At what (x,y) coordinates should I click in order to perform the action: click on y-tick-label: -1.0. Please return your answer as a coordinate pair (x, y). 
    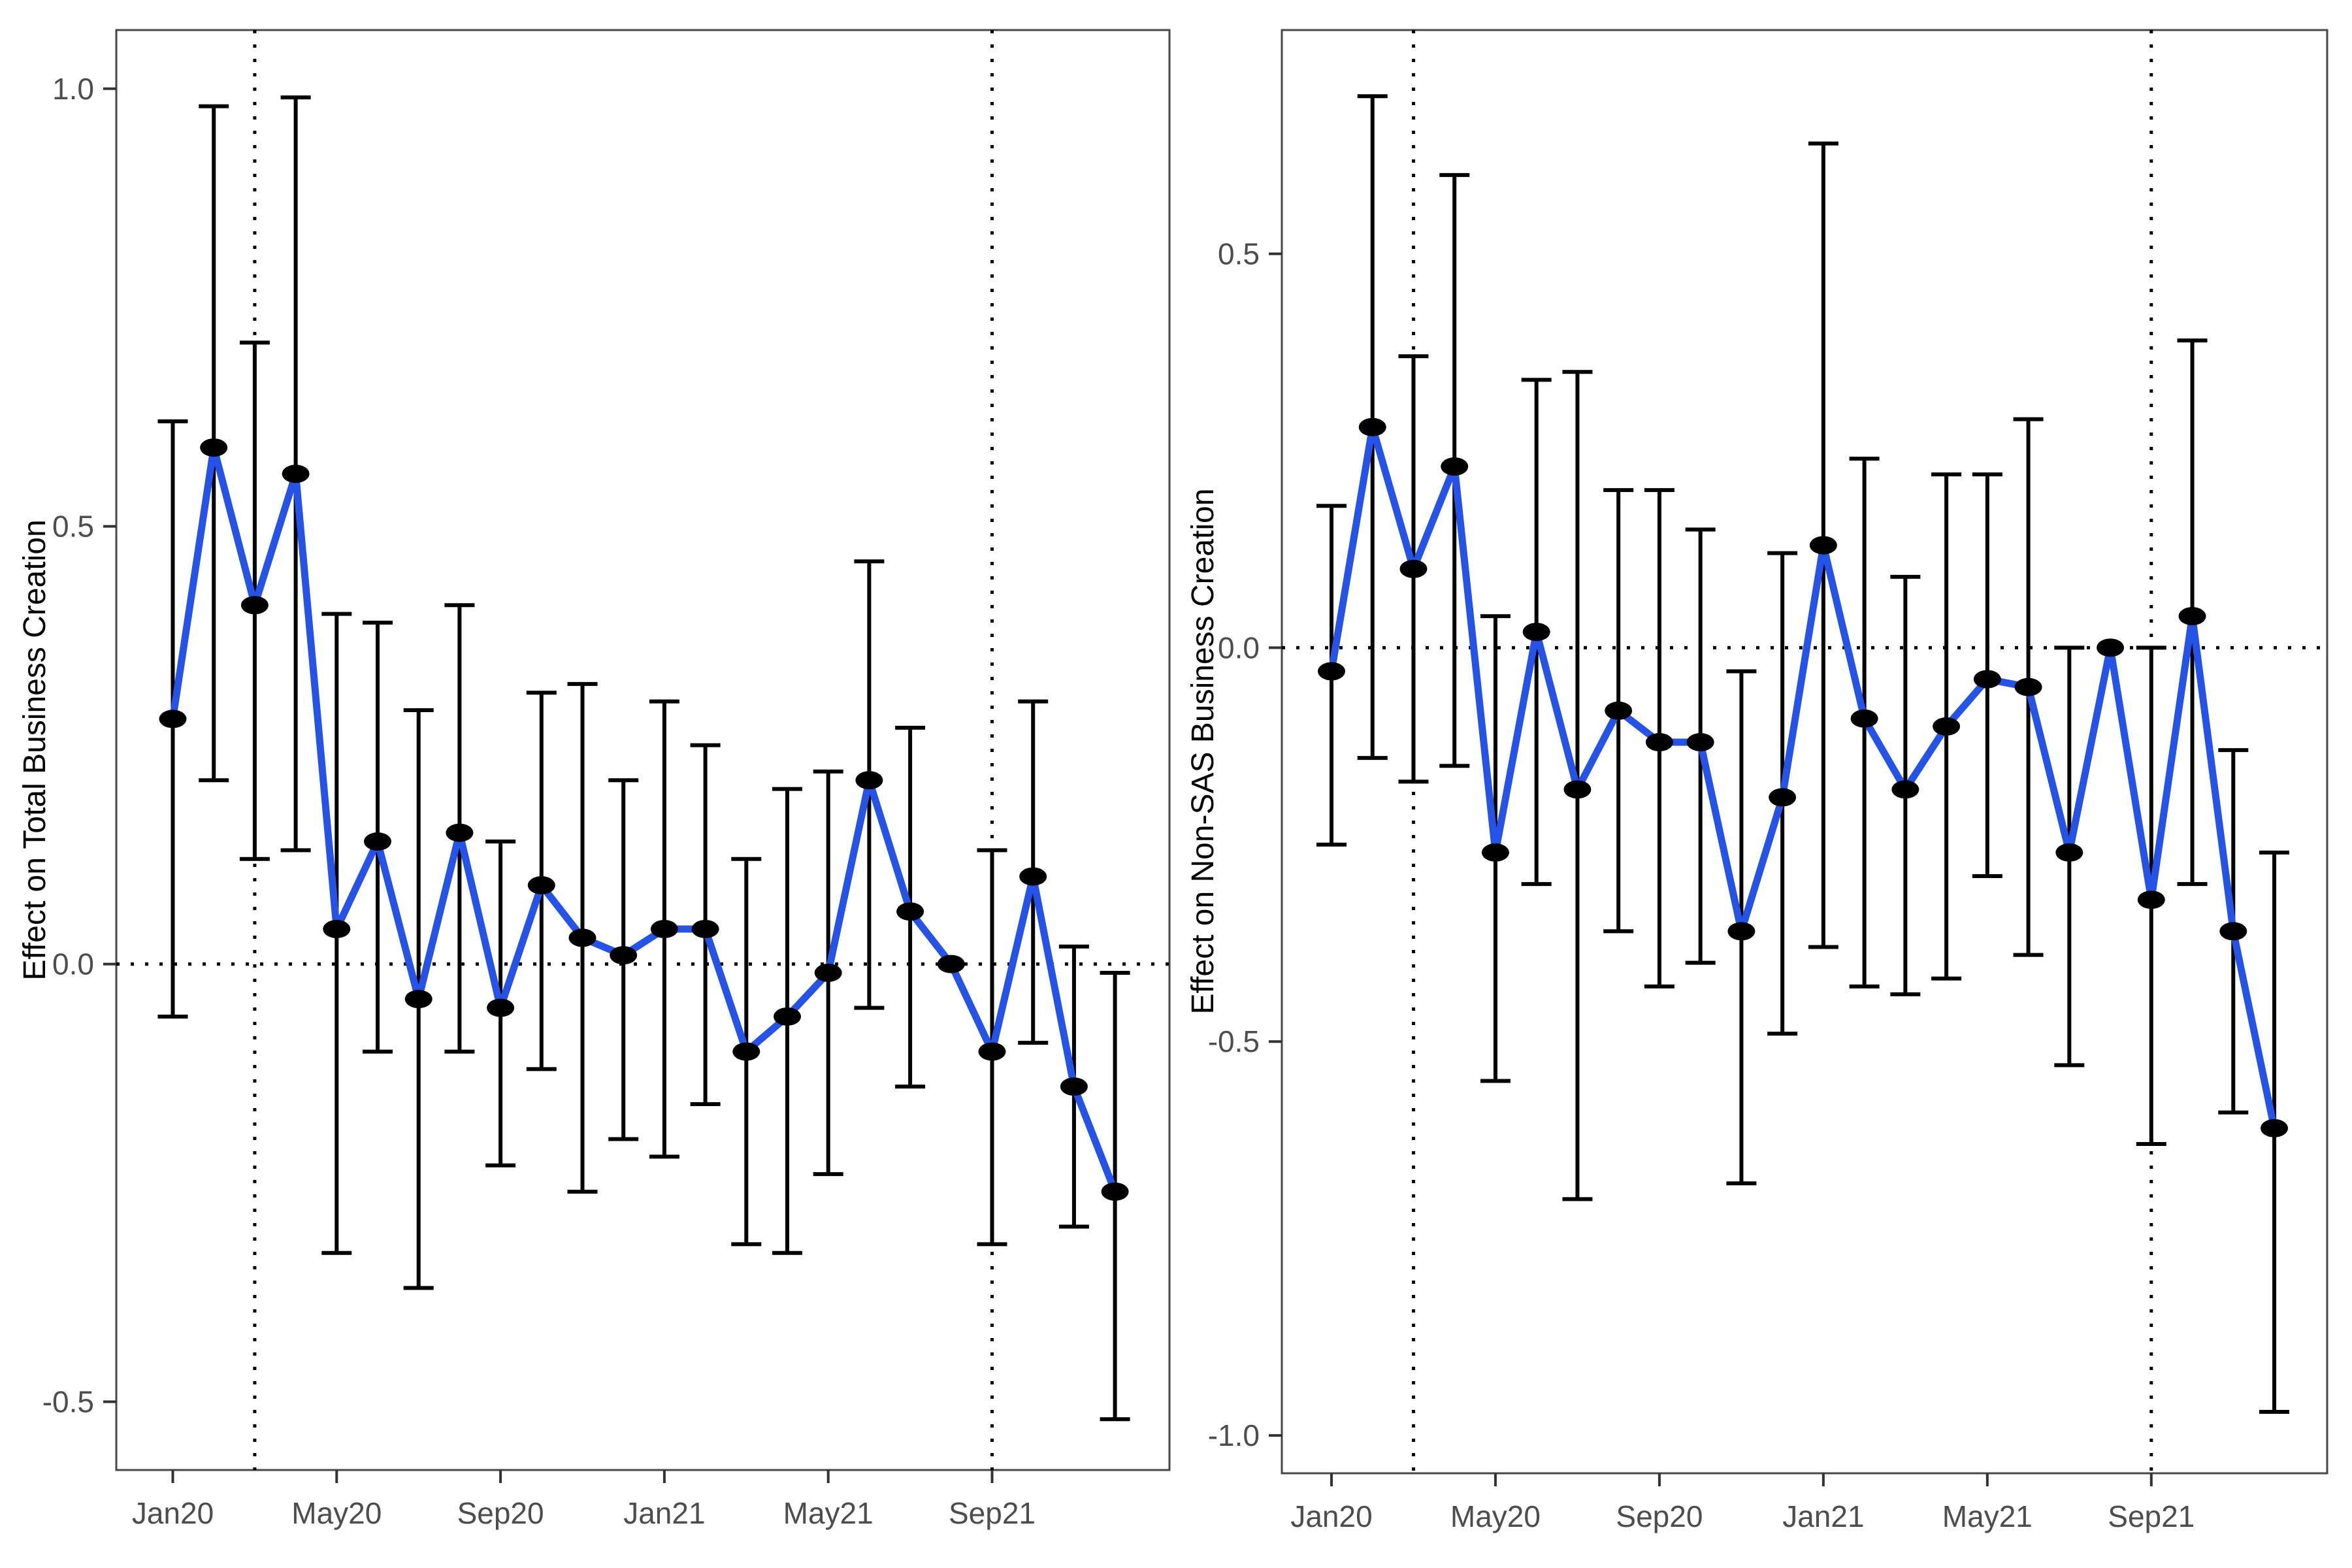
    Looking at the image, I should click on (1234, 1435).